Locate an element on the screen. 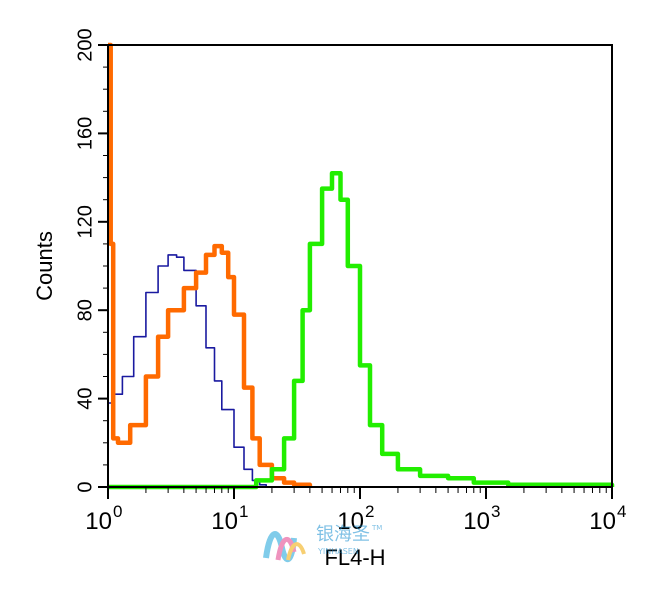  y-tick-label: 0 is located at coordinates (85, 486).